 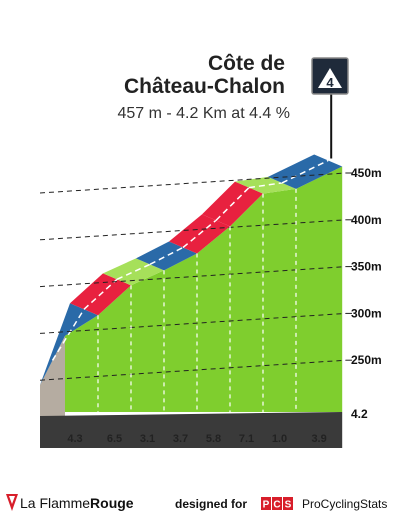 I want to click on y-tick-label-400: 400m, so click(x=366, y=220).